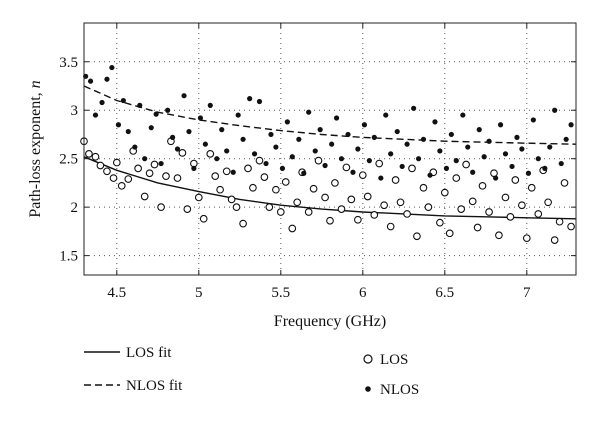 The width and height of the screenshot is (600, 423). Describe the element at coordinates (330, 321) in the screenshot. I see `x-axis-label: Frequency (GHz)` at that location.